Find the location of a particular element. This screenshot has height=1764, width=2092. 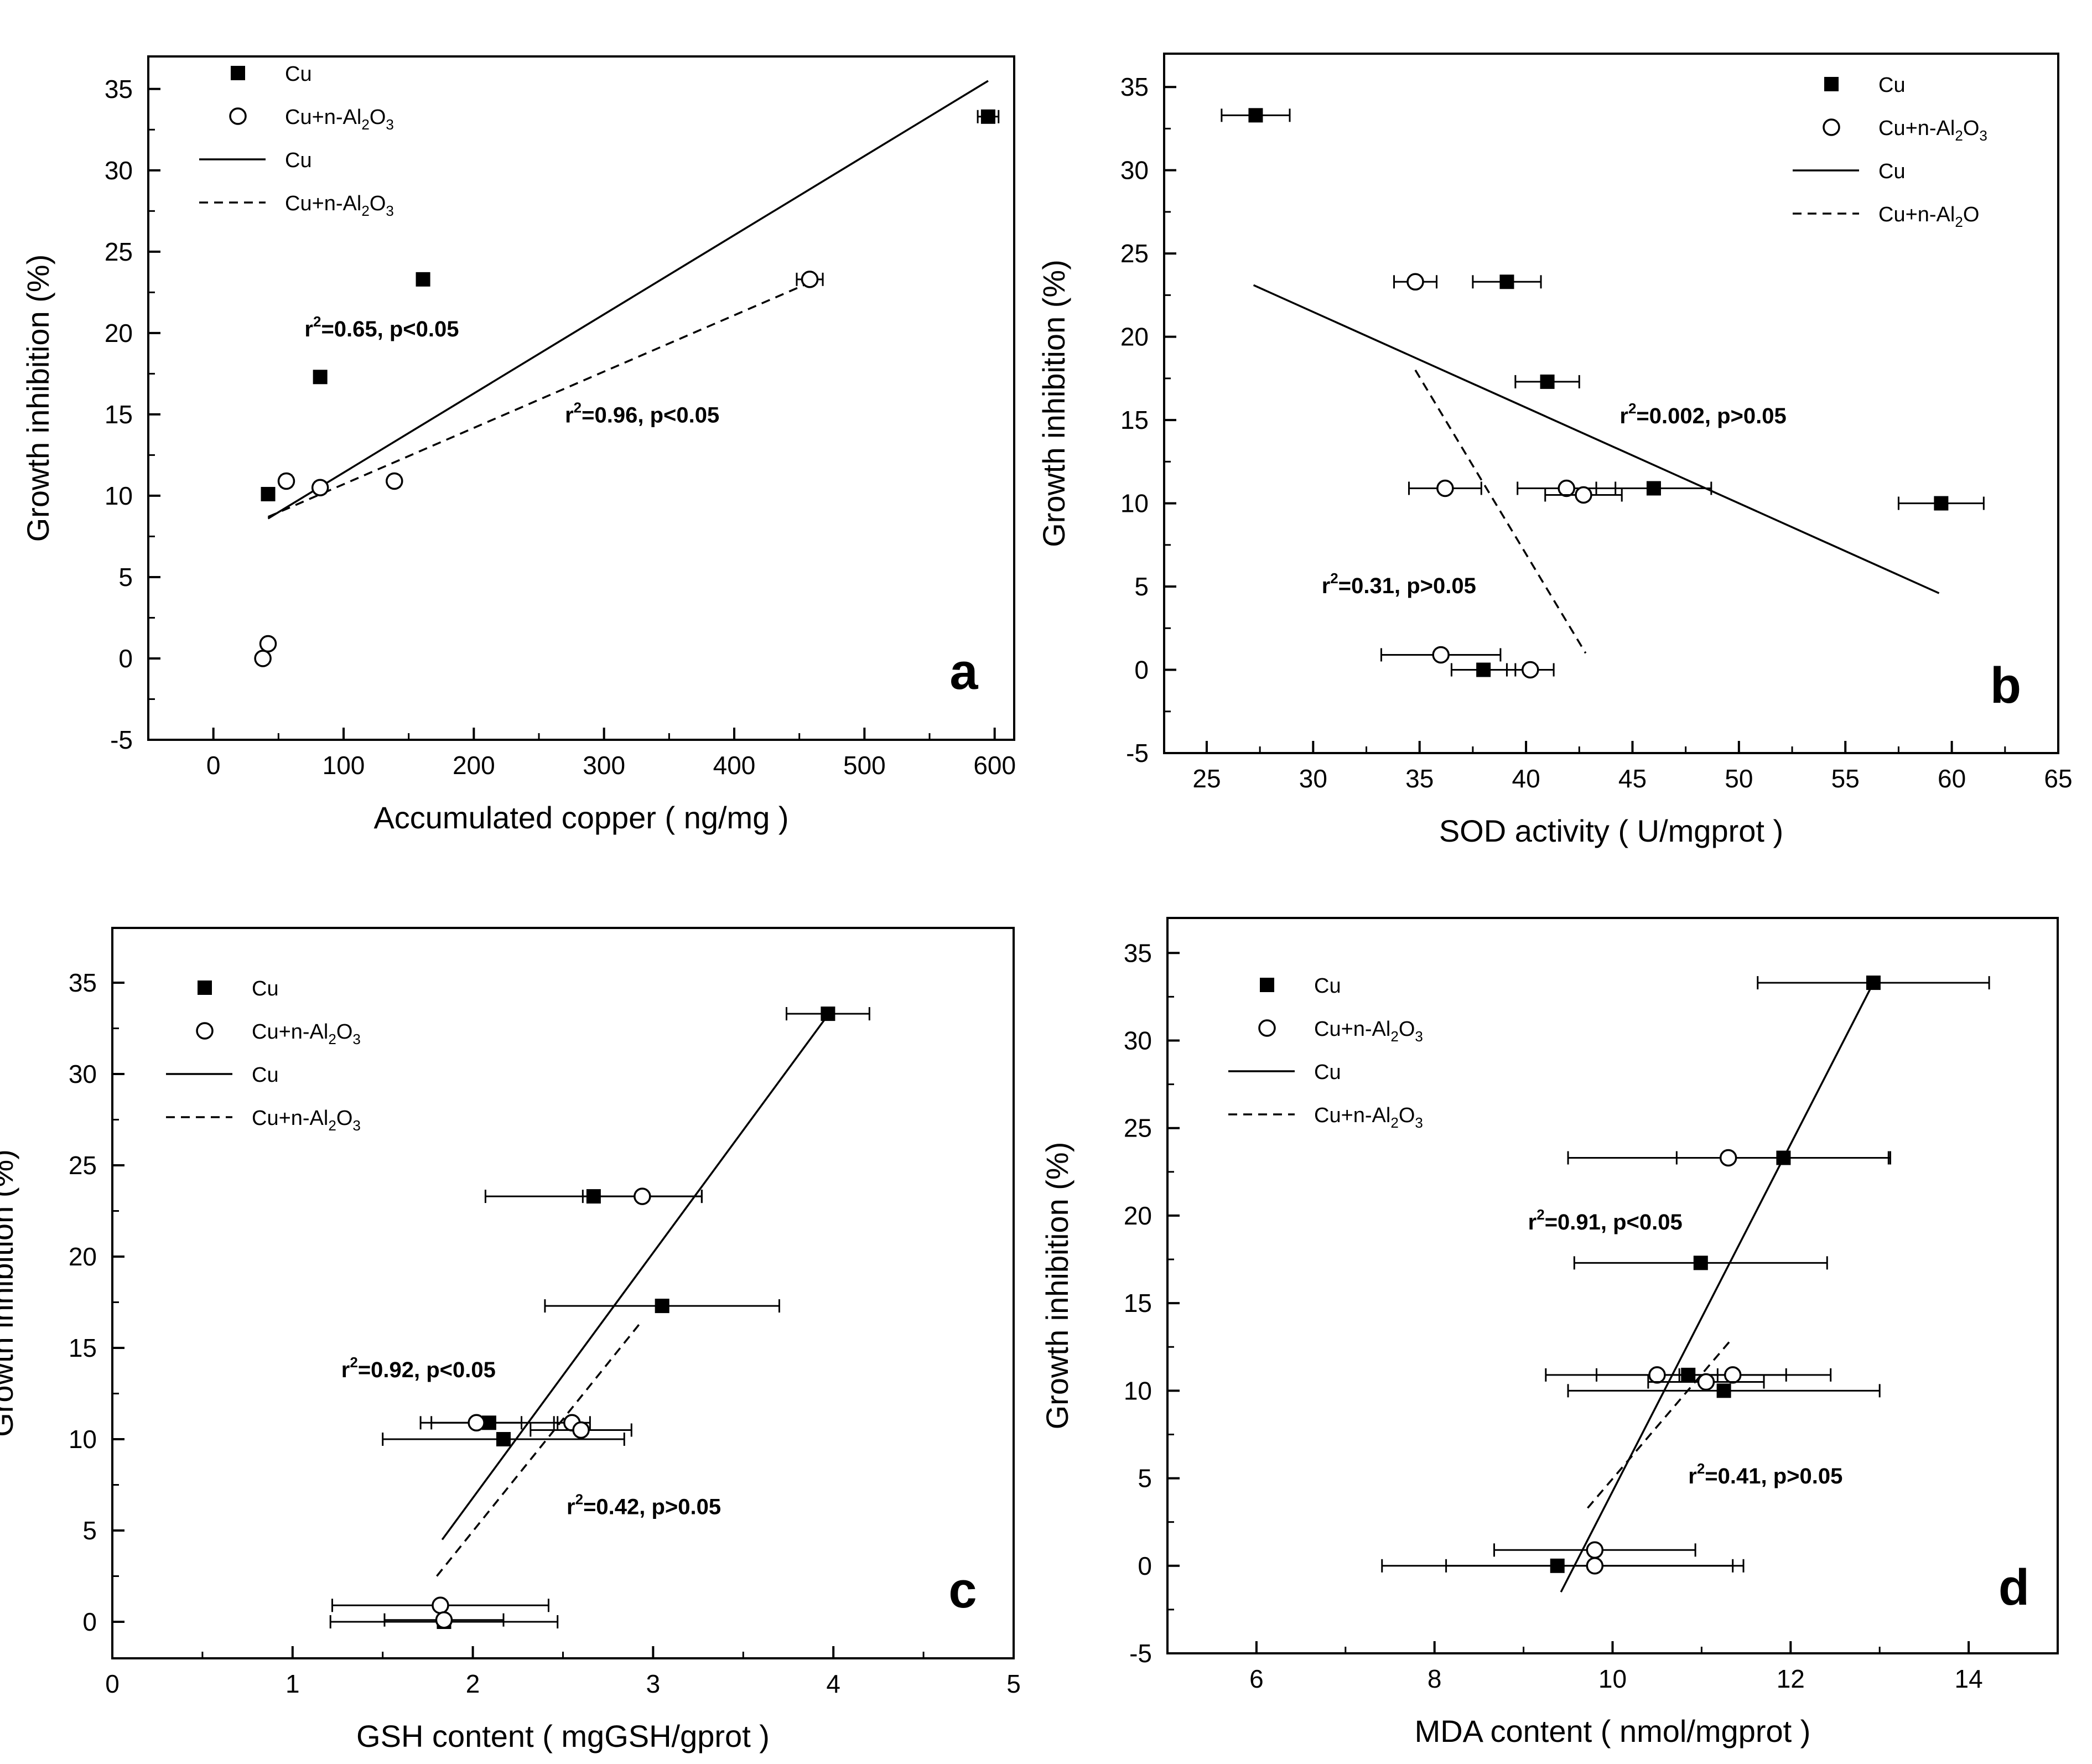

panel-d-x-axis-title: MDA content ( nmol/mgprot ) is located at coordinates (1613, 1731).